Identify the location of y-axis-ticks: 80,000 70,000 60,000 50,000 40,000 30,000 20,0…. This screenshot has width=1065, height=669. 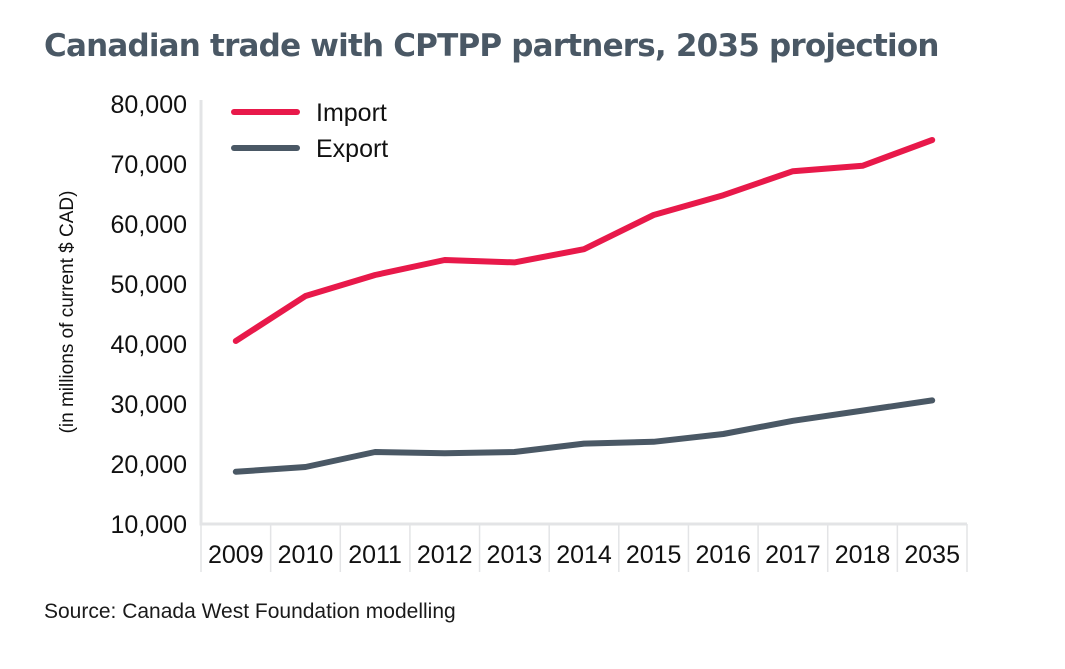
(149, 315).